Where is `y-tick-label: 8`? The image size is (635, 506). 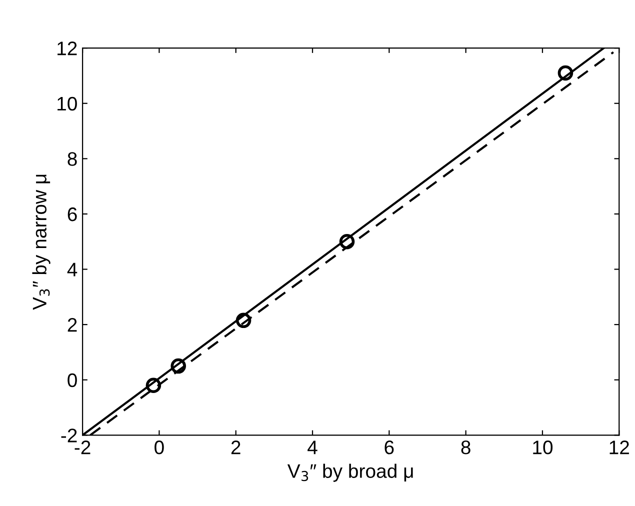 y-tick-label: 8 is located at coordinates (72, 159).